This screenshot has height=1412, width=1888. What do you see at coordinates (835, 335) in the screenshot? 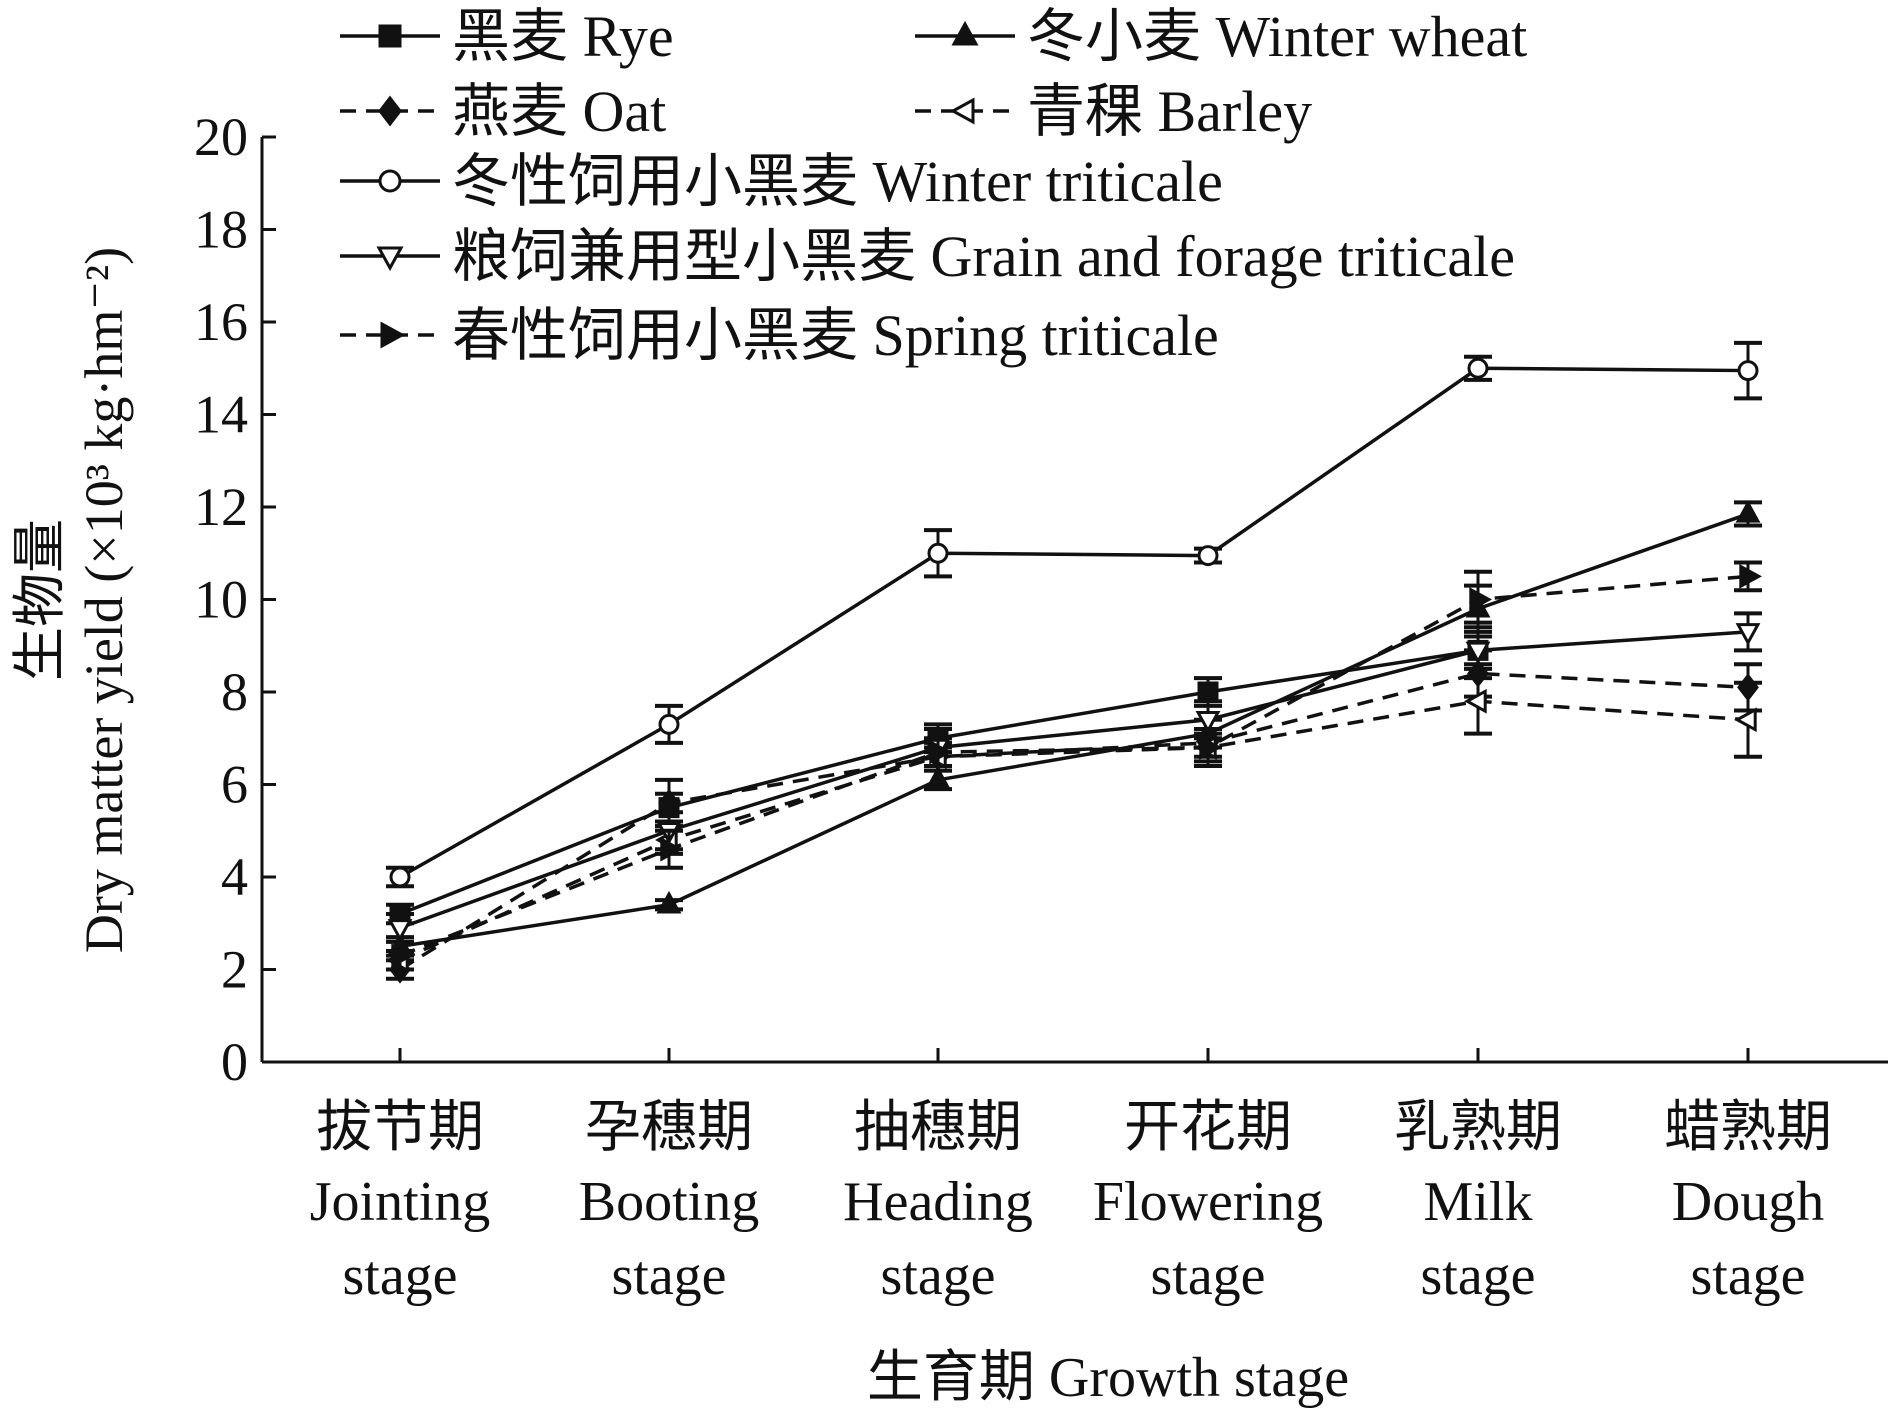
I see `legend-label: 春性饲用小黑麦 Spring triticale` at bounding box center [835, 335].